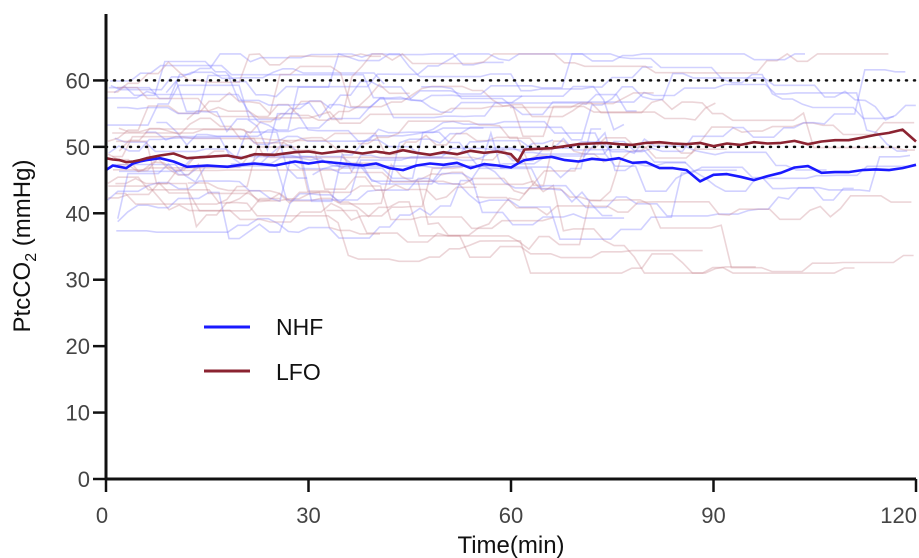 This screenshot has height=558, width=919. What do you see at coordinates (78, 280) in the screenshot?
I see `y-tick-label: 30` at bounding box center [78, 280].